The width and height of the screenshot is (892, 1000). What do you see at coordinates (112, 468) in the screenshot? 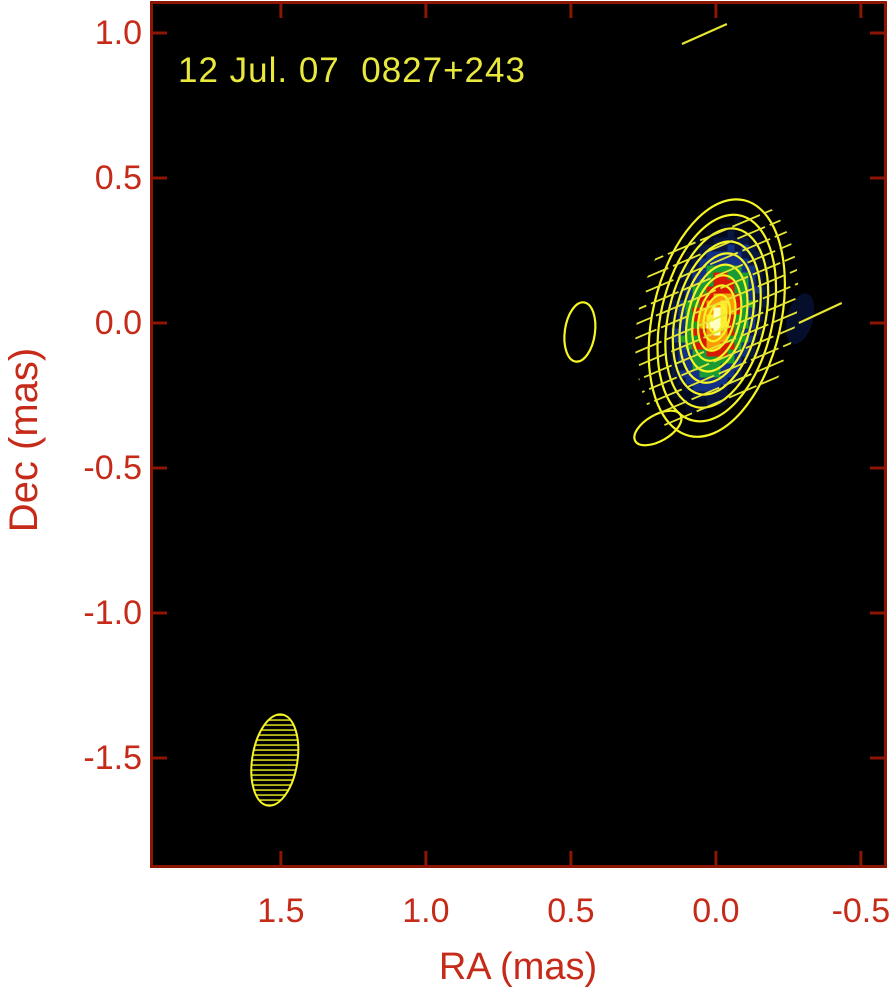
I see `y-tick-label: -0.5` at bounding box center [112, 468].